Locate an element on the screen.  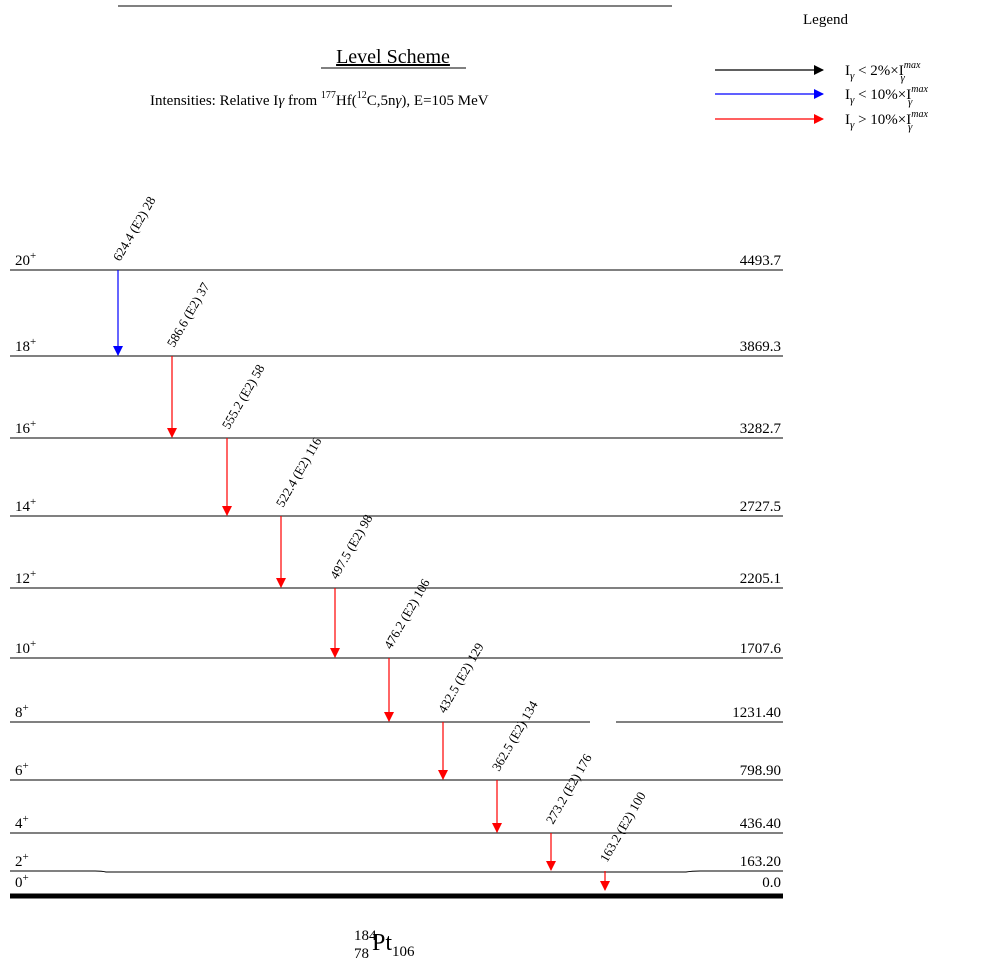
gamma-transition: 362.5 (E2) 134 is located at coordinates (515, 765).